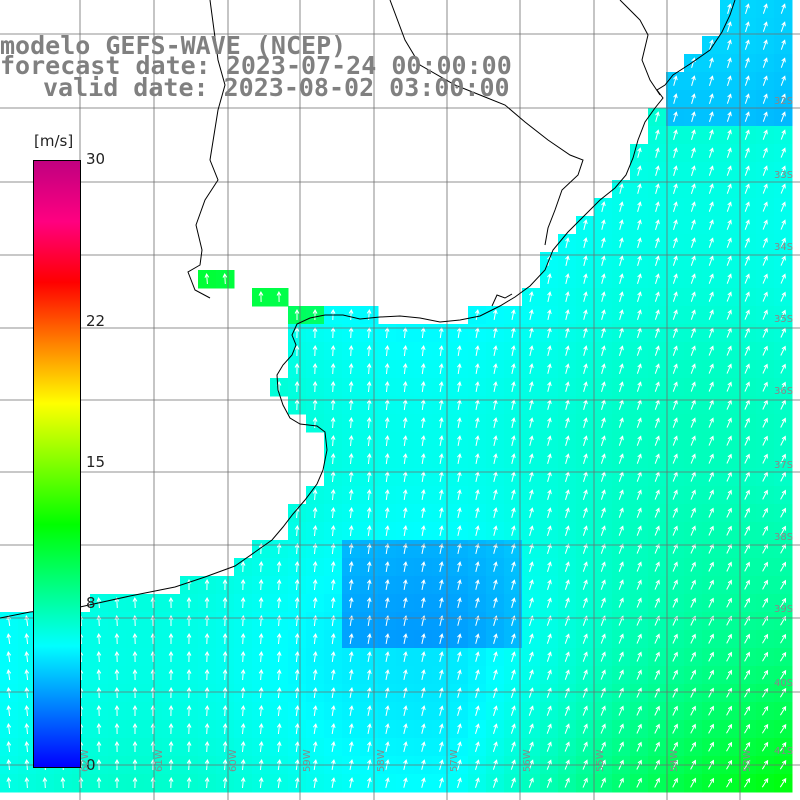 This screenshot has height=800, width=800. What do you see at coordinates (91, 603) in the screenshot?
I see `colorbar-tick-label: 8` at bounding box center [91, 603].